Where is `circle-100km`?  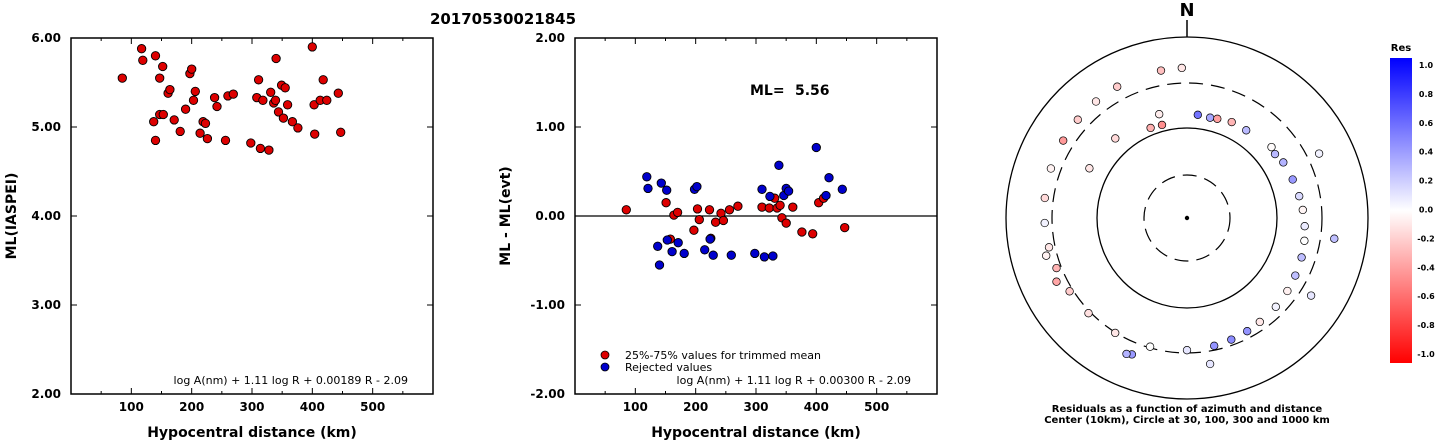
circle-100km is located at coordinates (1187, 218).